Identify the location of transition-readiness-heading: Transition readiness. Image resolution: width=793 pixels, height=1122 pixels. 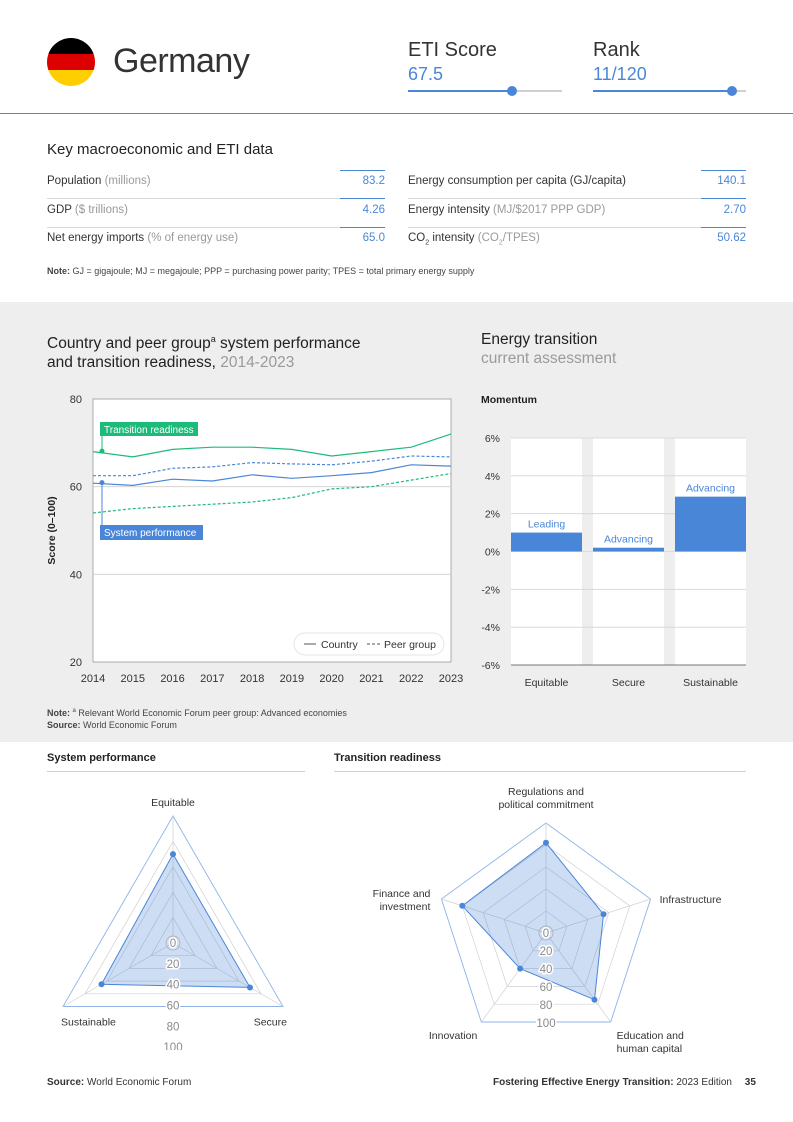
(387, 758).